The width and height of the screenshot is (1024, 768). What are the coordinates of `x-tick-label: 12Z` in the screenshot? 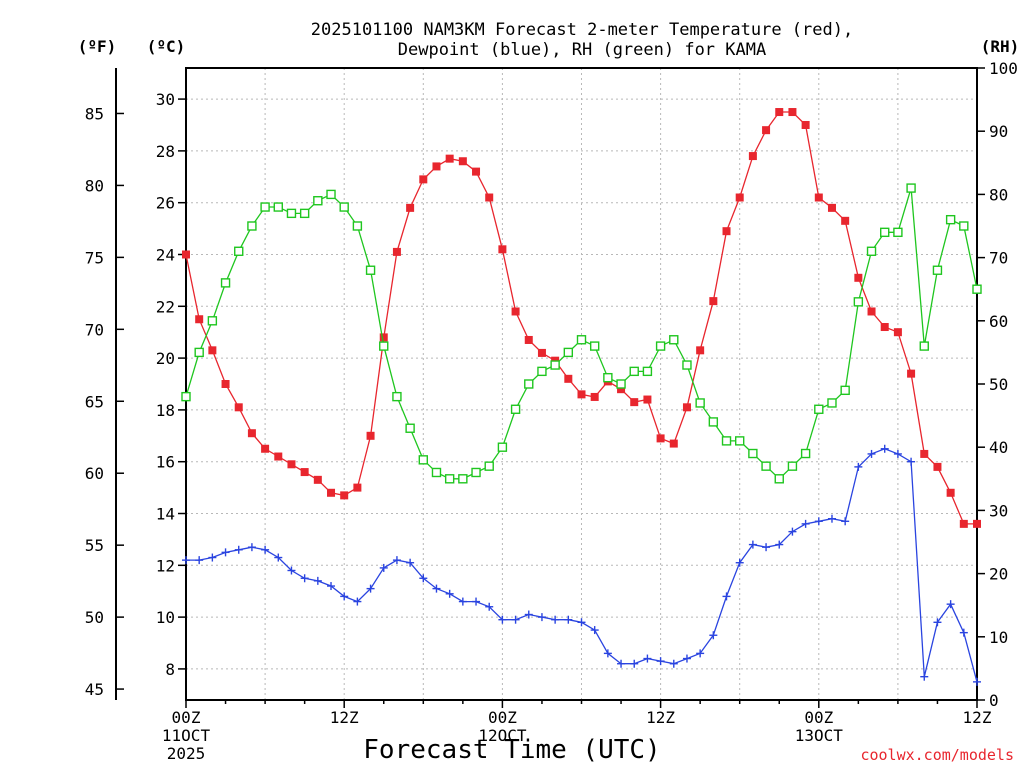 It's located at (977, 717).